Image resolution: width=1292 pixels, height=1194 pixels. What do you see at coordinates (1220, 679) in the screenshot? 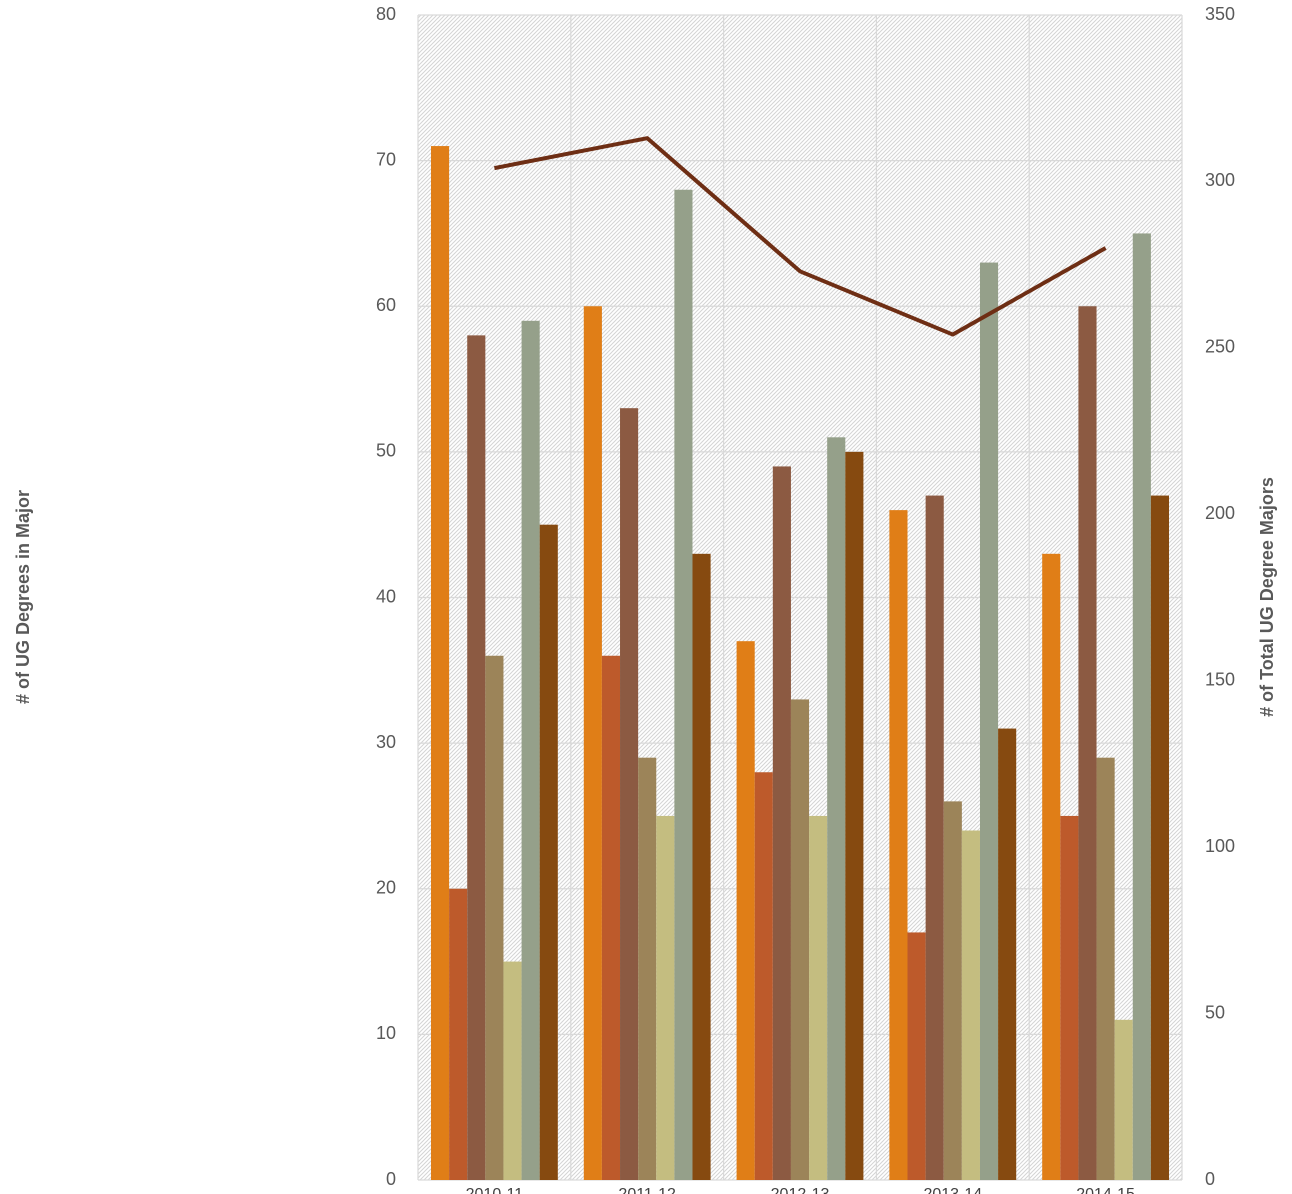
I see `y2-tick-label: 150` at bounding box center [1220, 679].